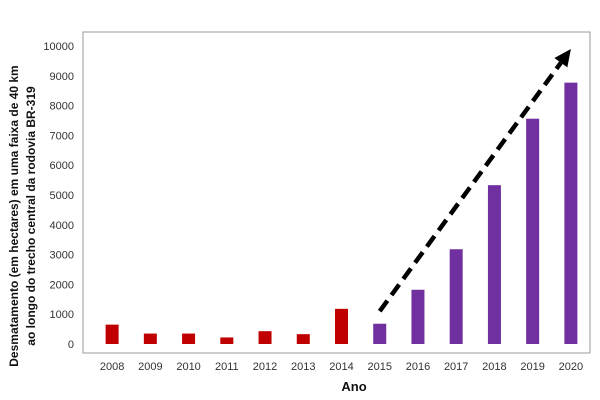 This screenshot has width=600, height=400. Describe the element at coordinates (150, 338) in the screenshot. I see `bar-2009` at that location.